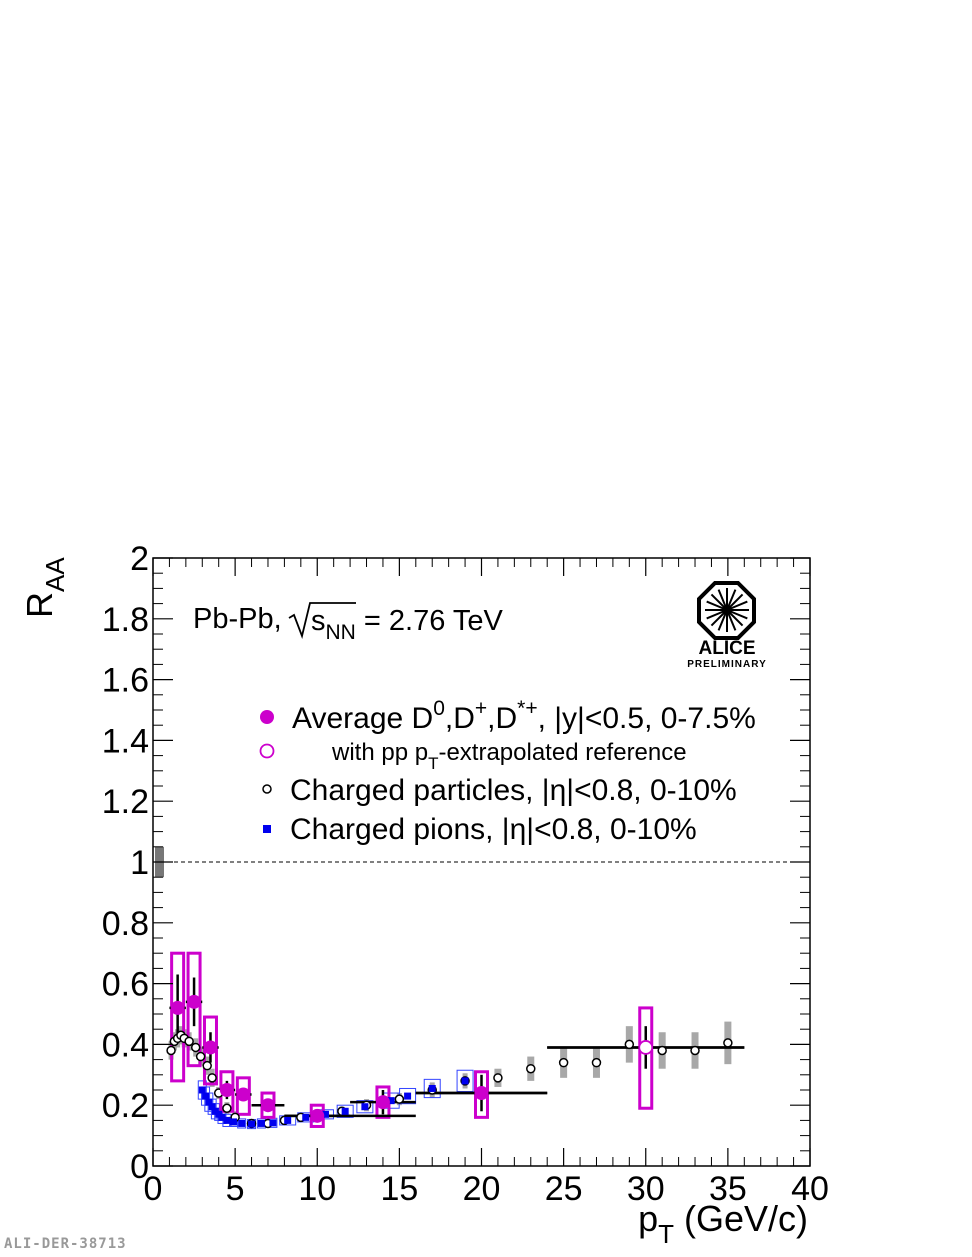 The width and height of the screenshot is (972, 1257). I want to click on legend-marker-charged, so click(267, 789).